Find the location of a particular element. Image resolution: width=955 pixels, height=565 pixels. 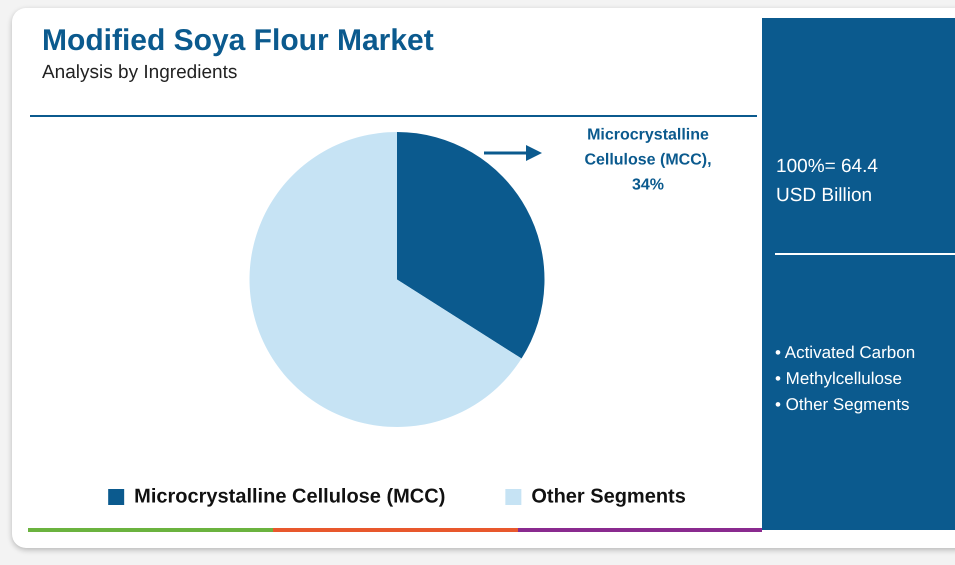

legend-label: Microcrystalline Cellulose (MCC) is located at coordinates (290, 497).